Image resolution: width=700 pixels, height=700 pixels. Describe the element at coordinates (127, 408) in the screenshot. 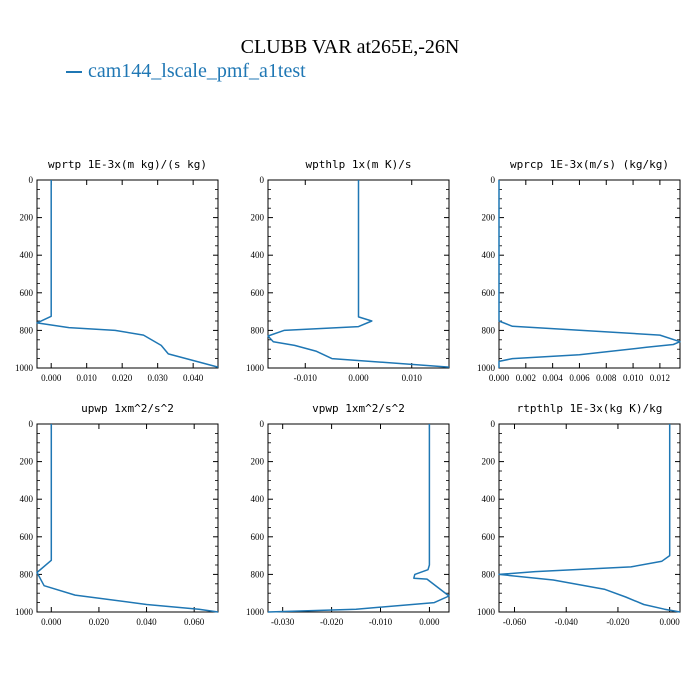

I see `panel-title: upwp 1xm^2/s^2` at that location.